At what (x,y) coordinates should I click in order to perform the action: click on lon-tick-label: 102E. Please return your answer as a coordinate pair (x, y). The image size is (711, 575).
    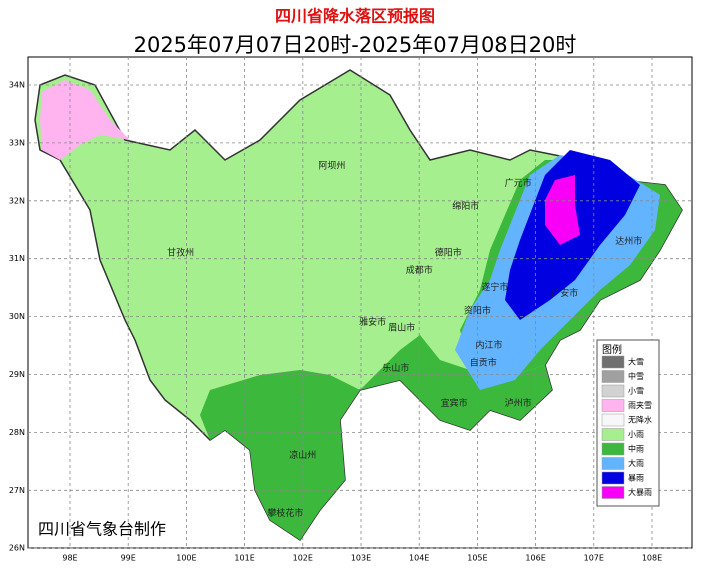
    Looking at the image, I should click on (303, 558).